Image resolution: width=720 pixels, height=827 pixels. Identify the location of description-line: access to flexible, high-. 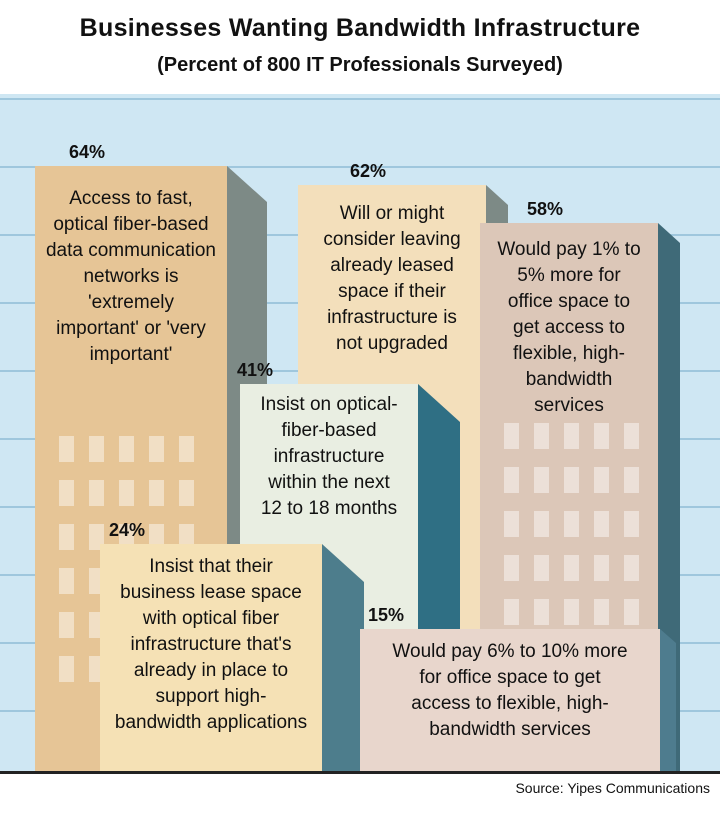
(510, 703).